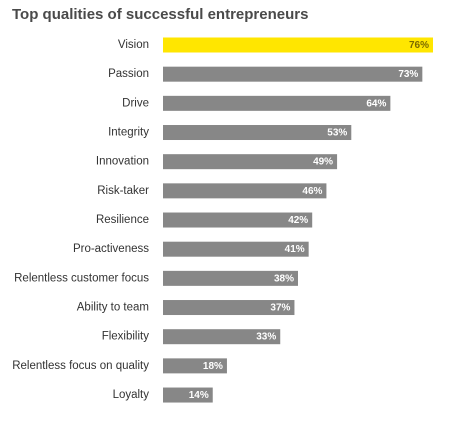 The width and height of the screenshot is (450, 428). Describe the element at coordinates (222, 337) in the screenshot. I see `bar-flexibility` at that location.